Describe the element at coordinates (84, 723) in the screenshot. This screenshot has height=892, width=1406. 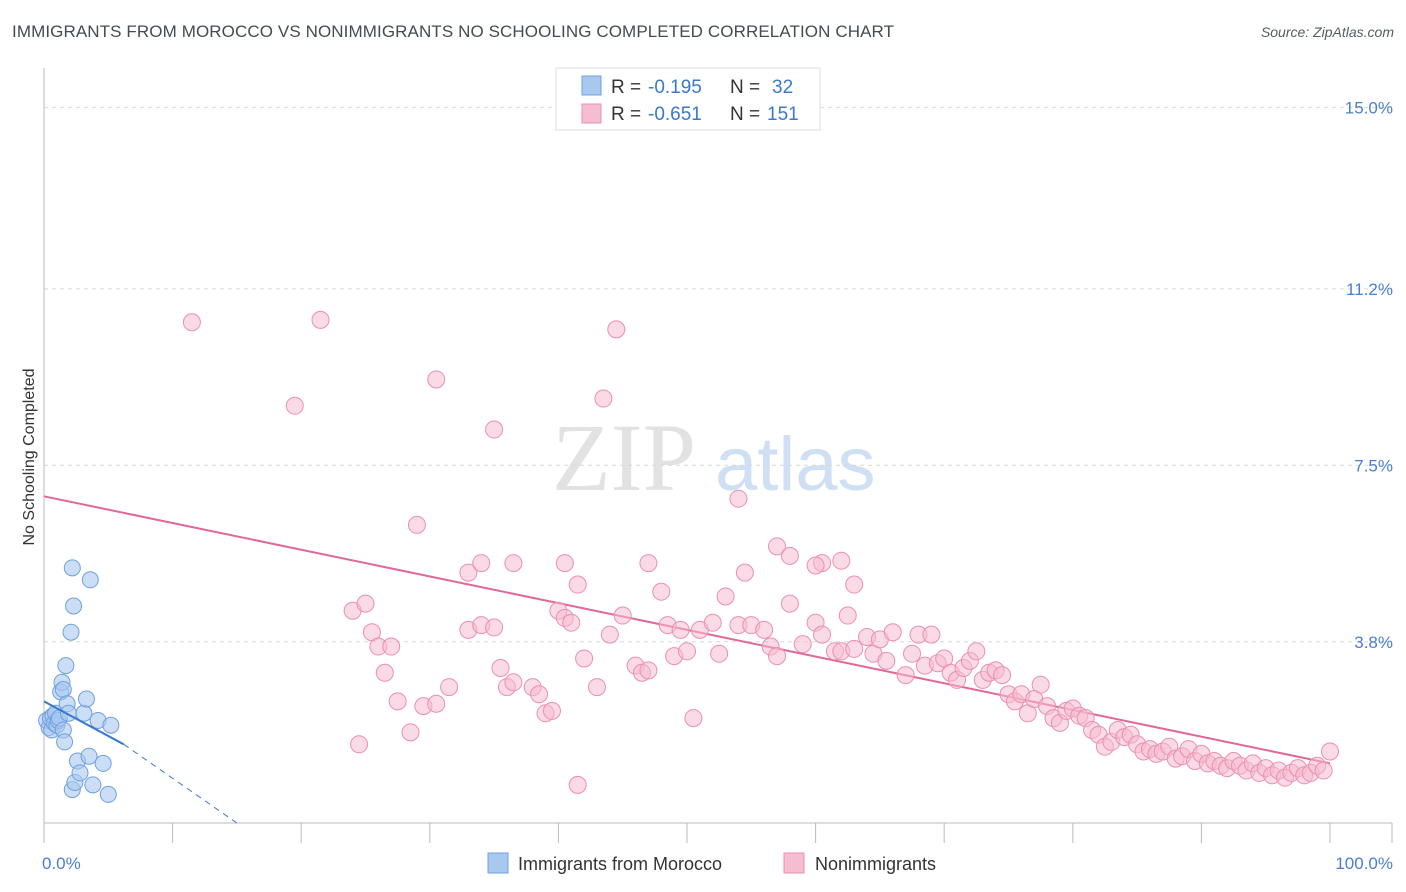
I see `trend-line-immigrants` at that location.